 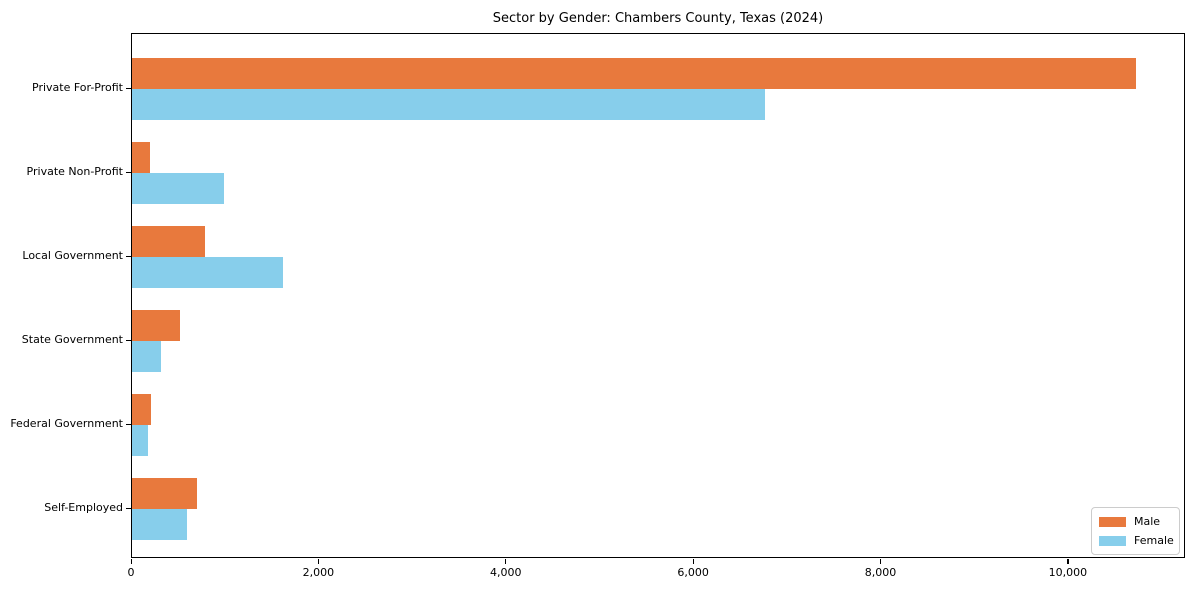 I want to click on ytick-label-5: Self-Employed, so click(x=83, y=507).